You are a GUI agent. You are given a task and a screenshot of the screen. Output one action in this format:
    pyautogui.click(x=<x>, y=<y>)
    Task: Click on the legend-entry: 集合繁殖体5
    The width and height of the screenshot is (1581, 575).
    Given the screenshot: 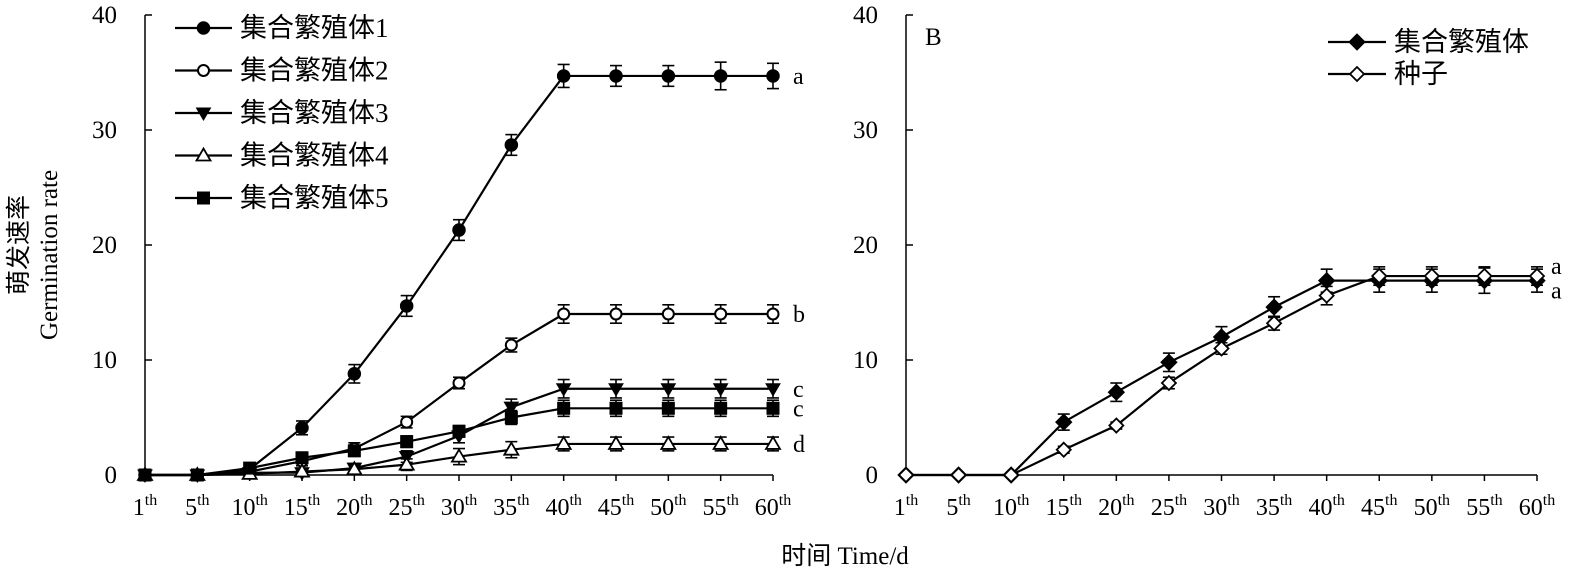 What is the action you would take?
    pyautogui.click(x=282, y=198)
    